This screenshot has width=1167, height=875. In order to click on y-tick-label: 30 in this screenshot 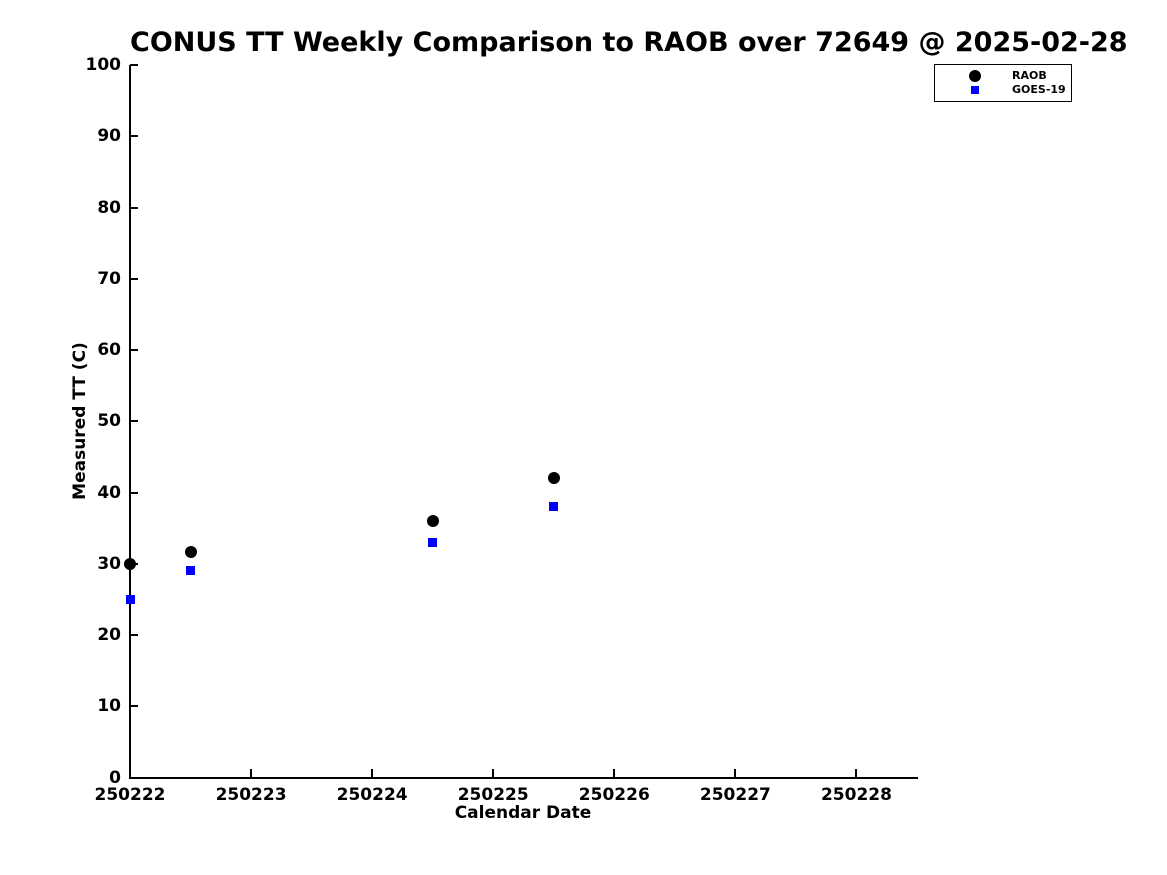, I will do `click(109, 563)`.